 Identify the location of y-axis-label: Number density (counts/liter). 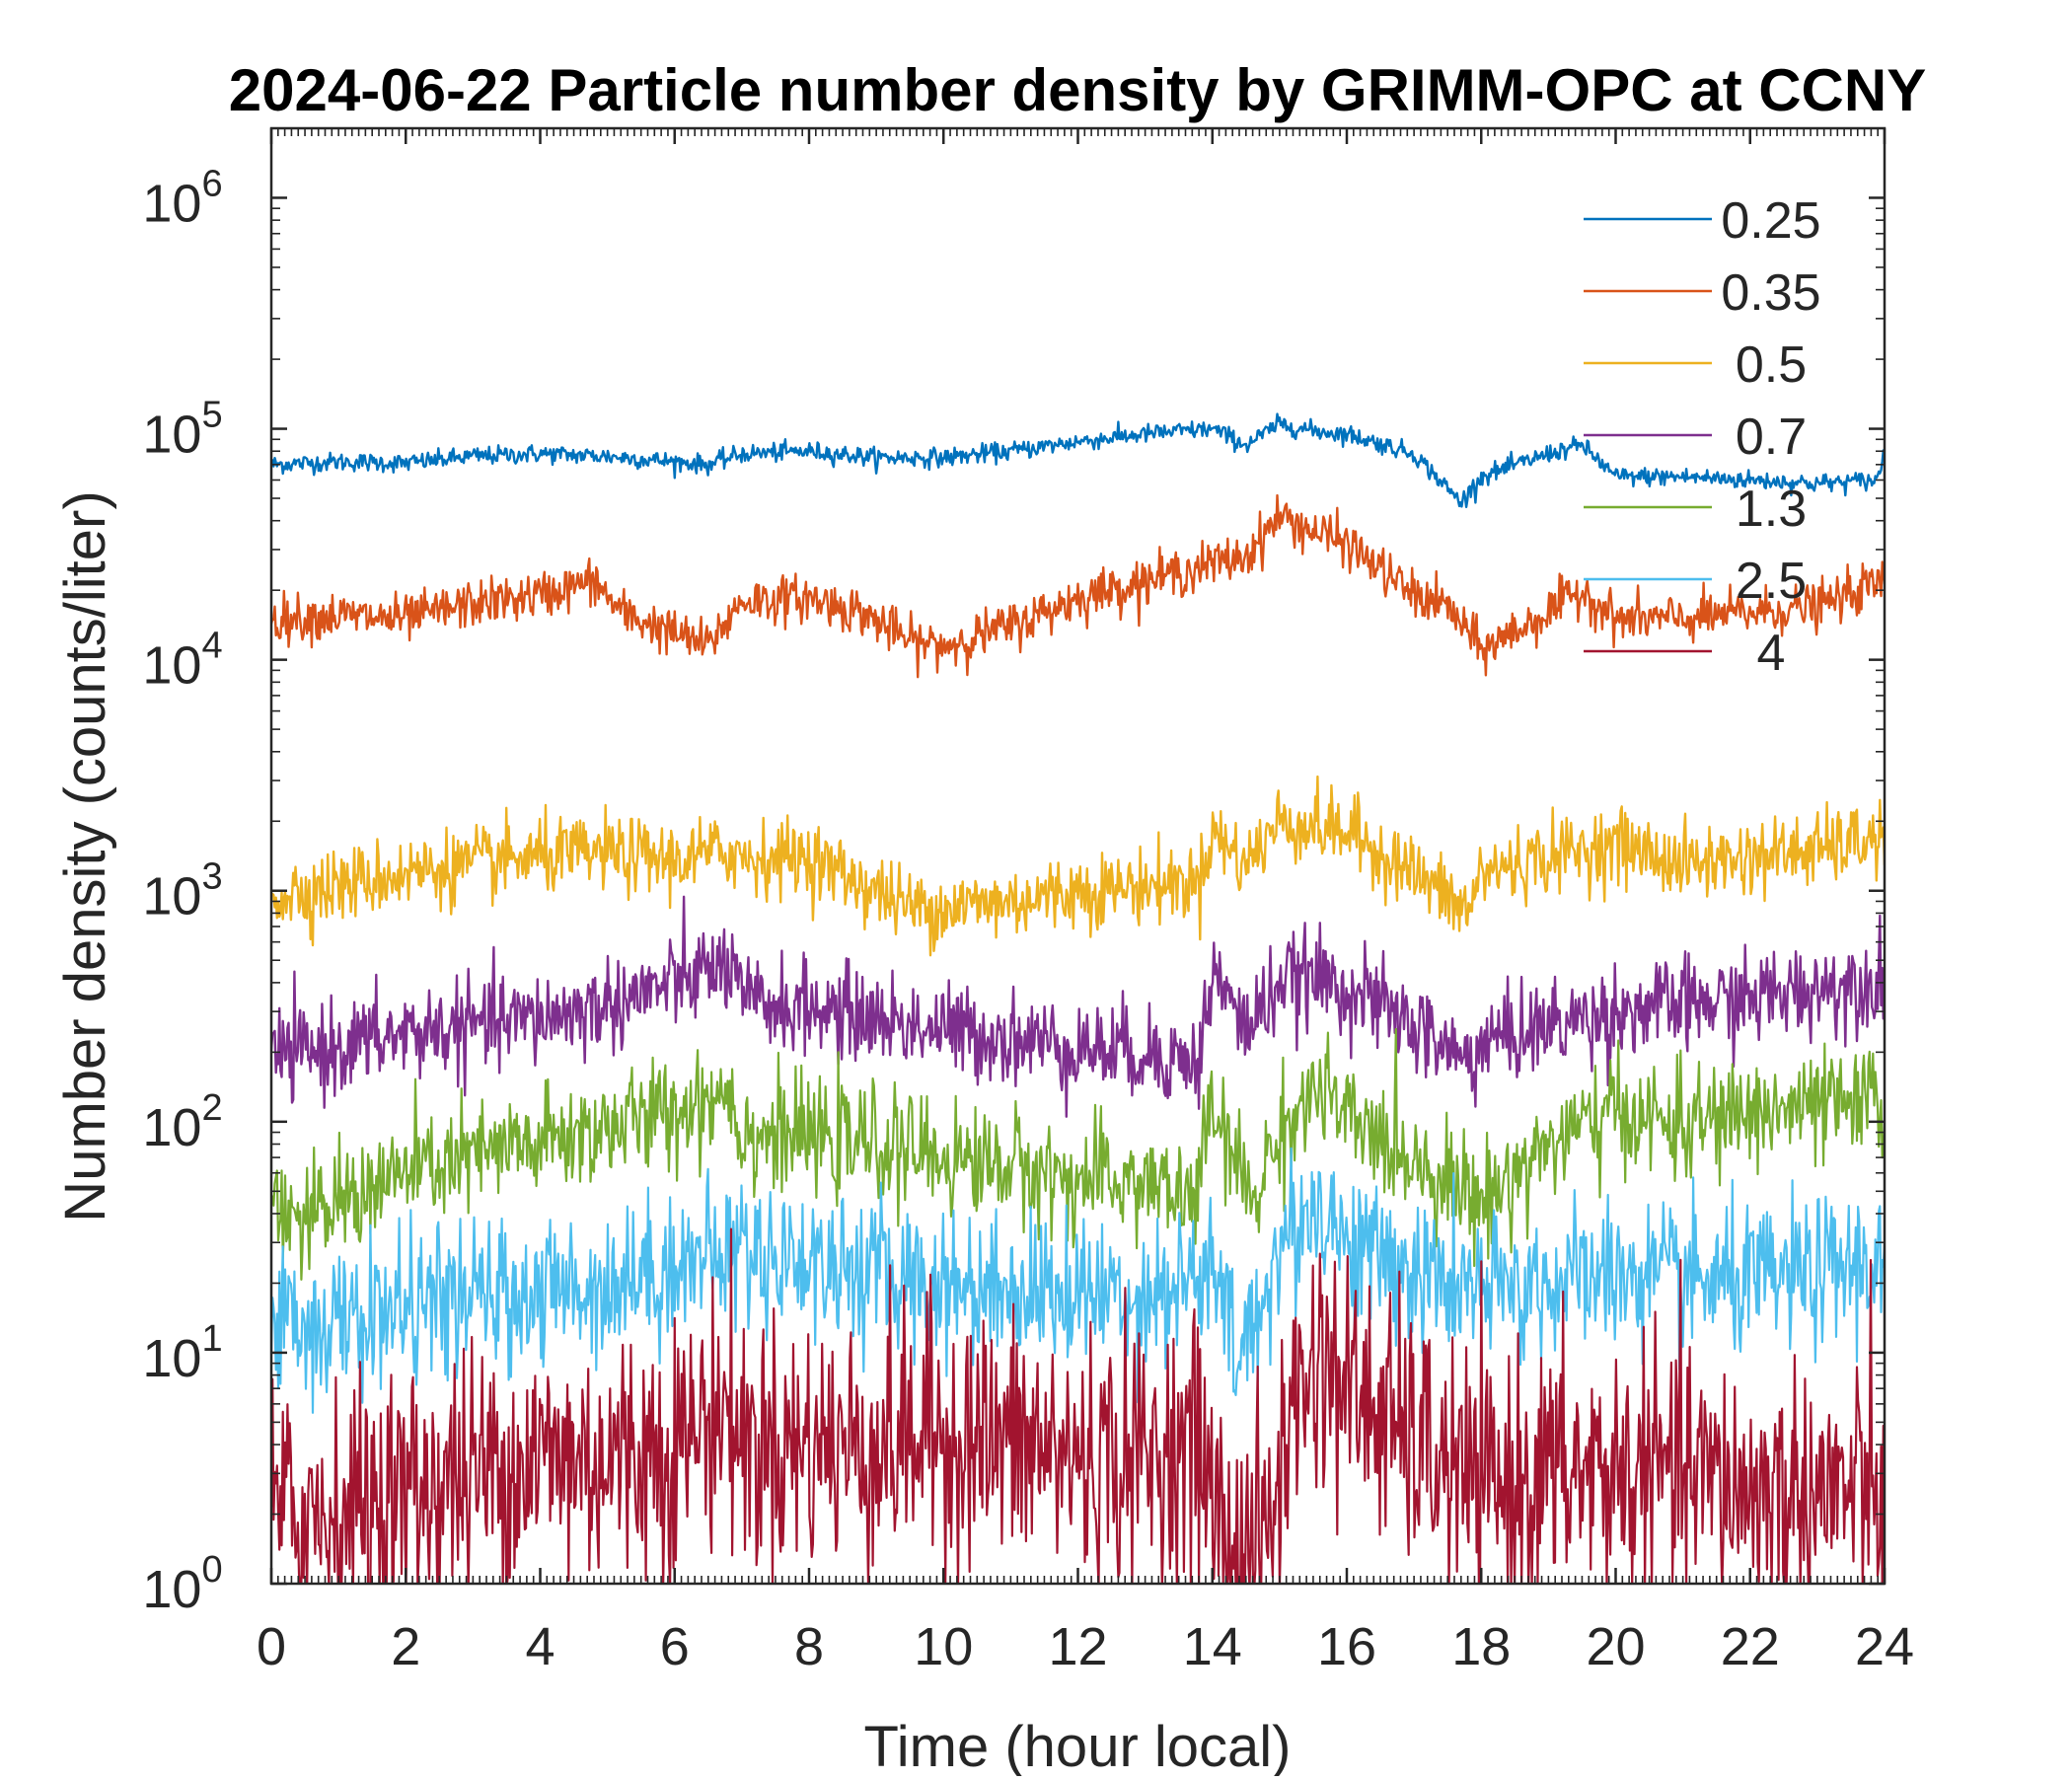
(85, 856).